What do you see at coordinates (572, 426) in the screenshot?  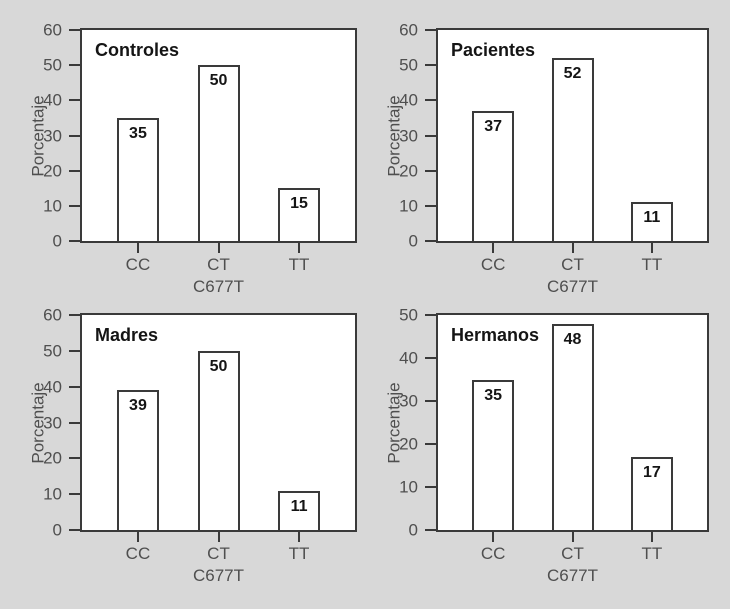 I see `bar-ct: 48` at bounding box center [572, 426].